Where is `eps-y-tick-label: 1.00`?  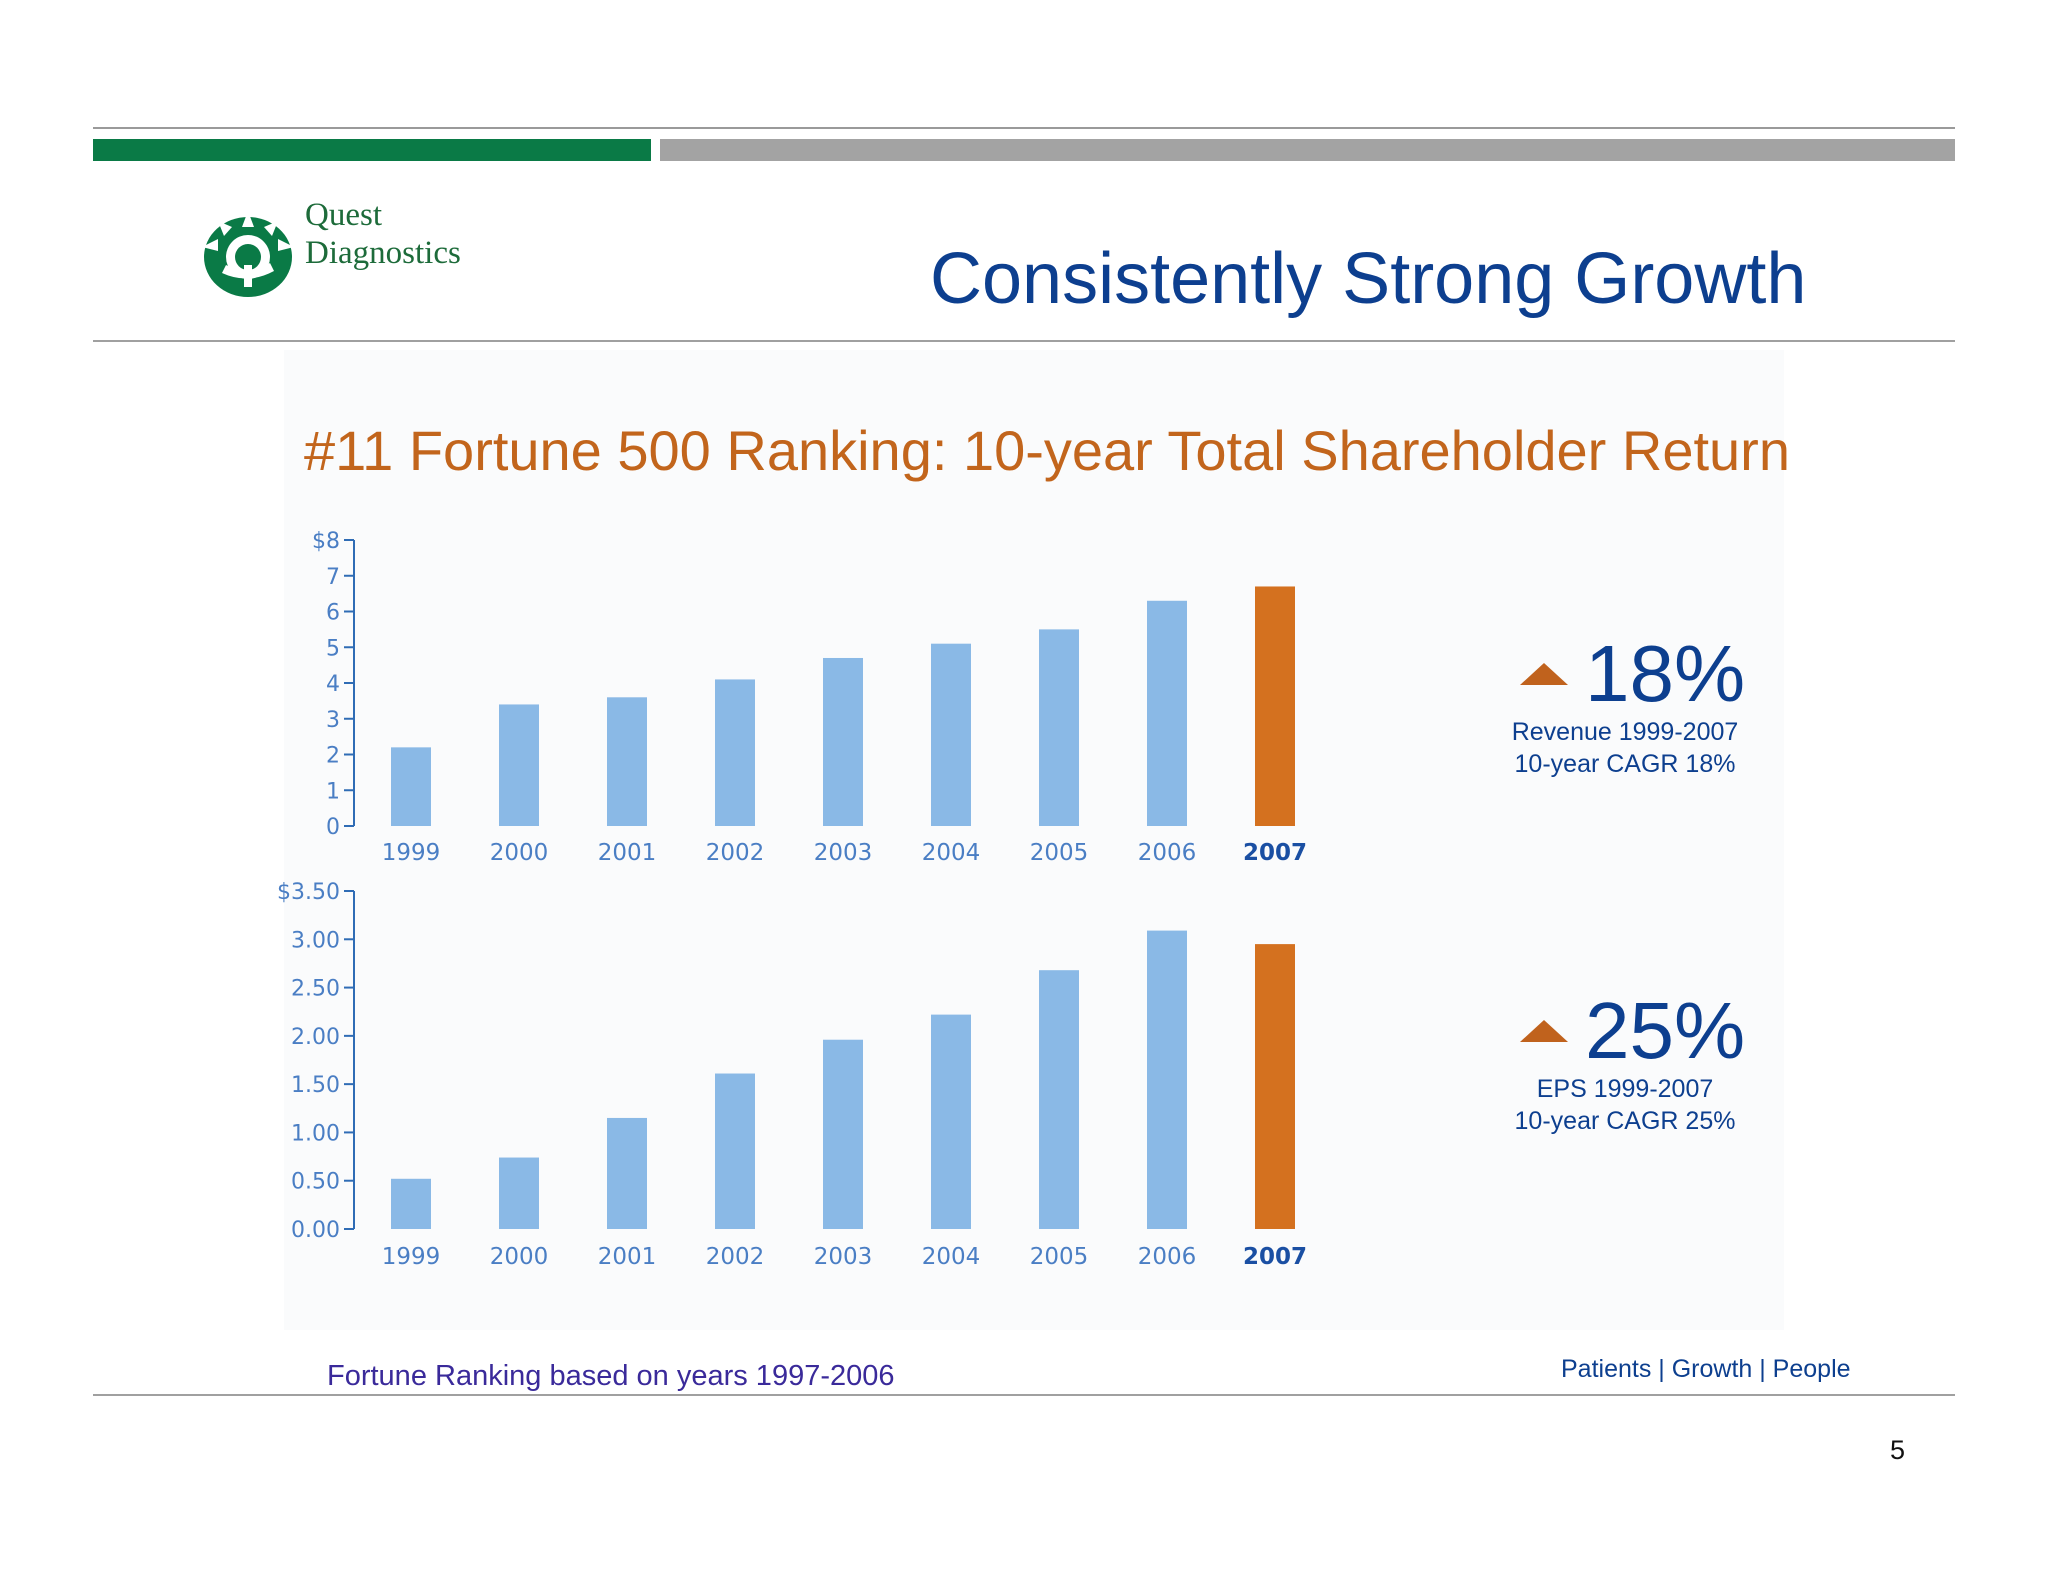
eps-y-tick-label: 1.00 is located at coordinates (315, 1133).